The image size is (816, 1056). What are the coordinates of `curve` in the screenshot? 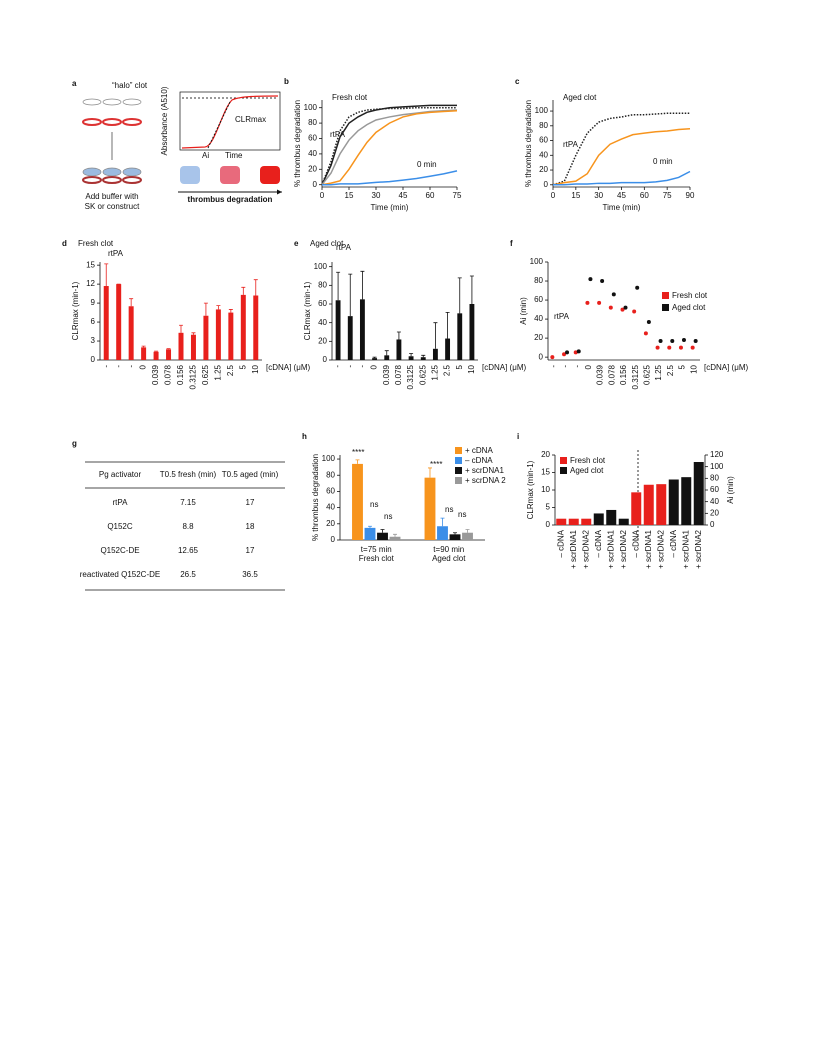 It's located at (230, 122).